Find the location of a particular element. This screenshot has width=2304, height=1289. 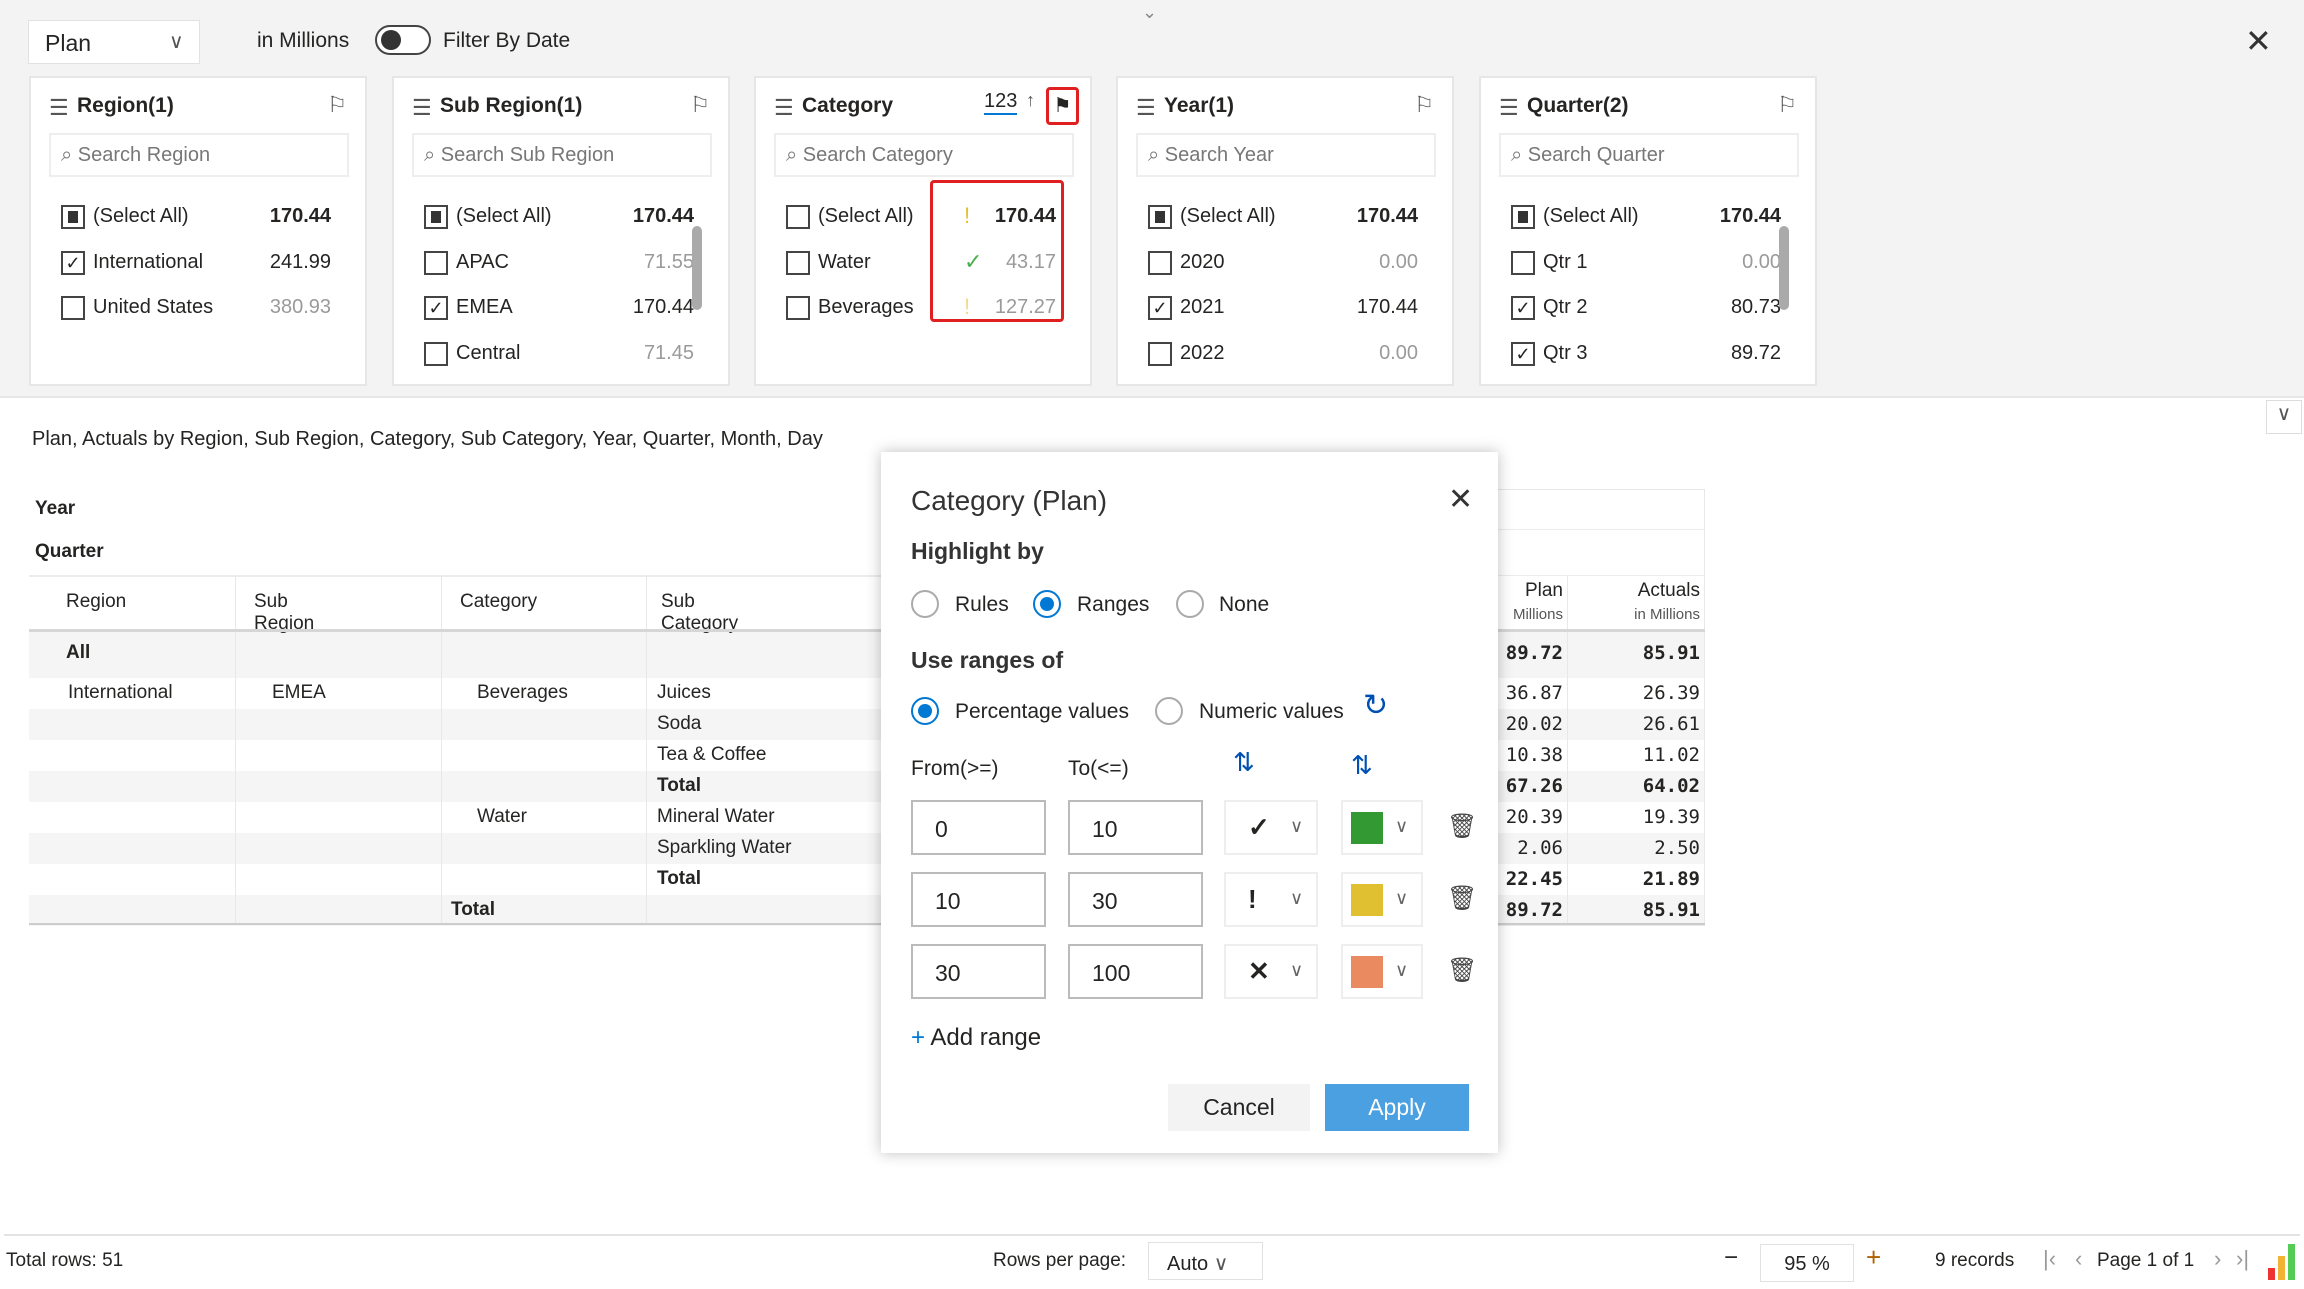

filter-row: Qtr 40.00 is located at coordinates (1640, 385).